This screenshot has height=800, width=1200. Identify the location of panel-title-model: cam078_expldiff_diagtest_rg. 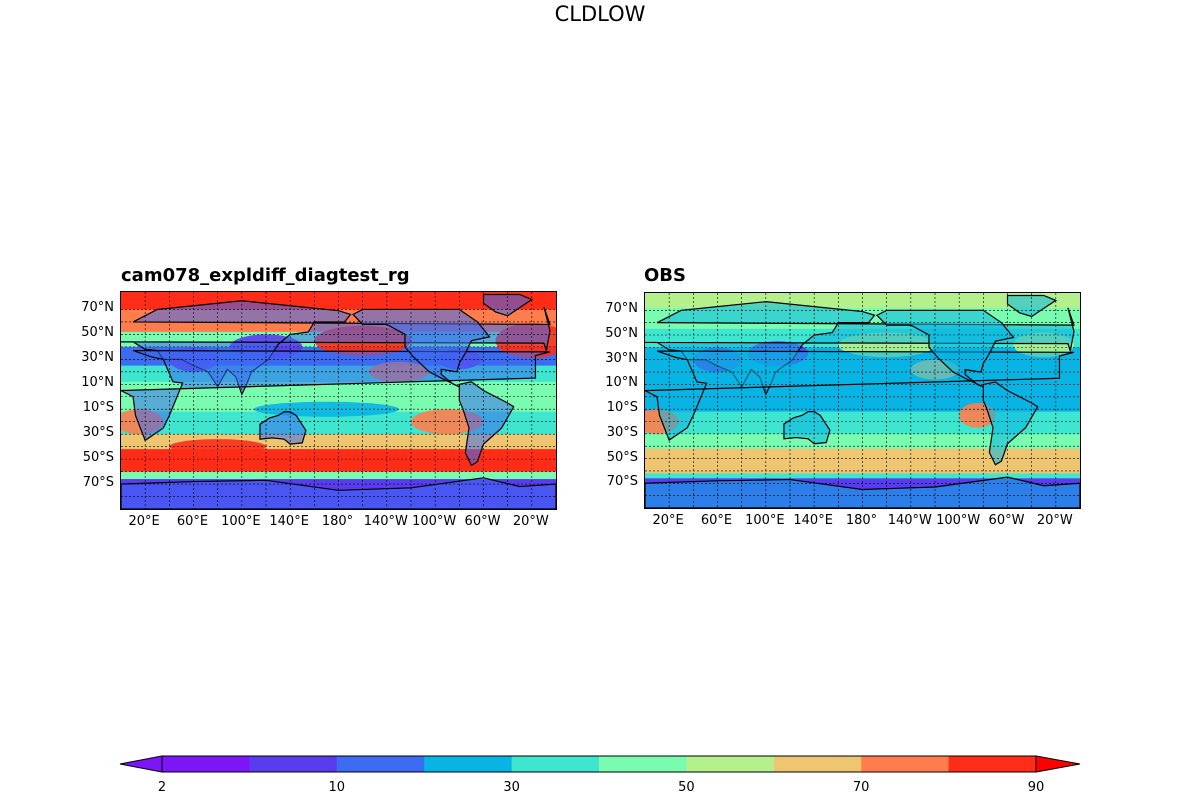
(265, 275).